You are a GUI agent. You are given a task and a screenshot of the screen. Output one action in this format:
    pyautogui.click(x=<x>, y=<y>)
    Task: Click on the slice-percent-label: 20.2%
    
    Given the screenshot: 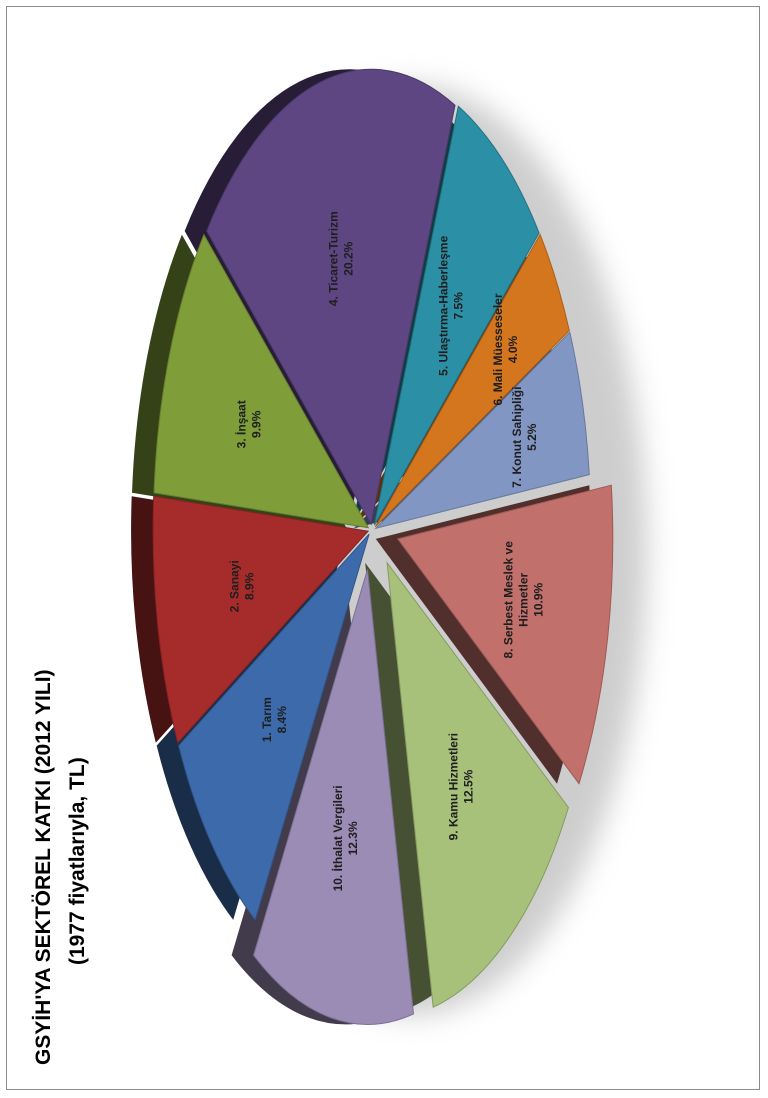 What is the action you would take?
    pyautogui.click(x=349, y=258)
    